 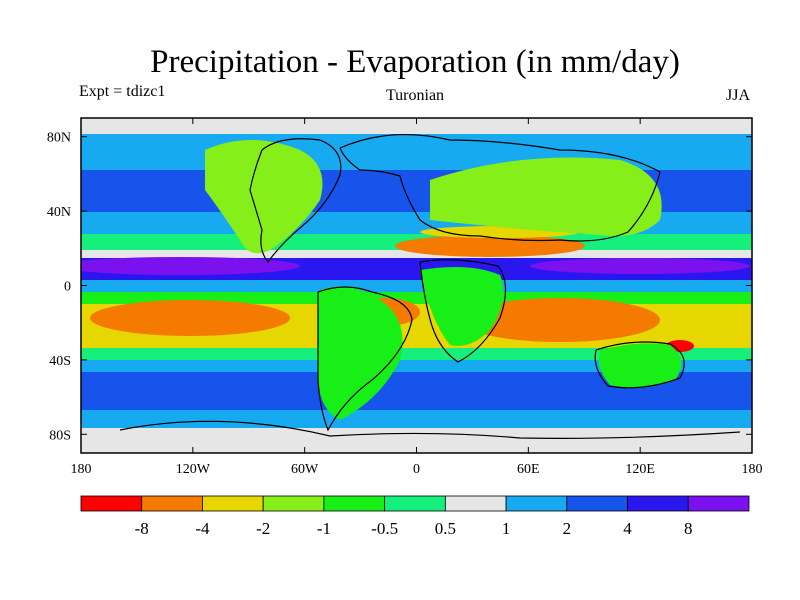 What do you see at coordinates (193, 469) in the screenshot?
I see `x-tick-label: 120W` at bounding box center [193, 469].